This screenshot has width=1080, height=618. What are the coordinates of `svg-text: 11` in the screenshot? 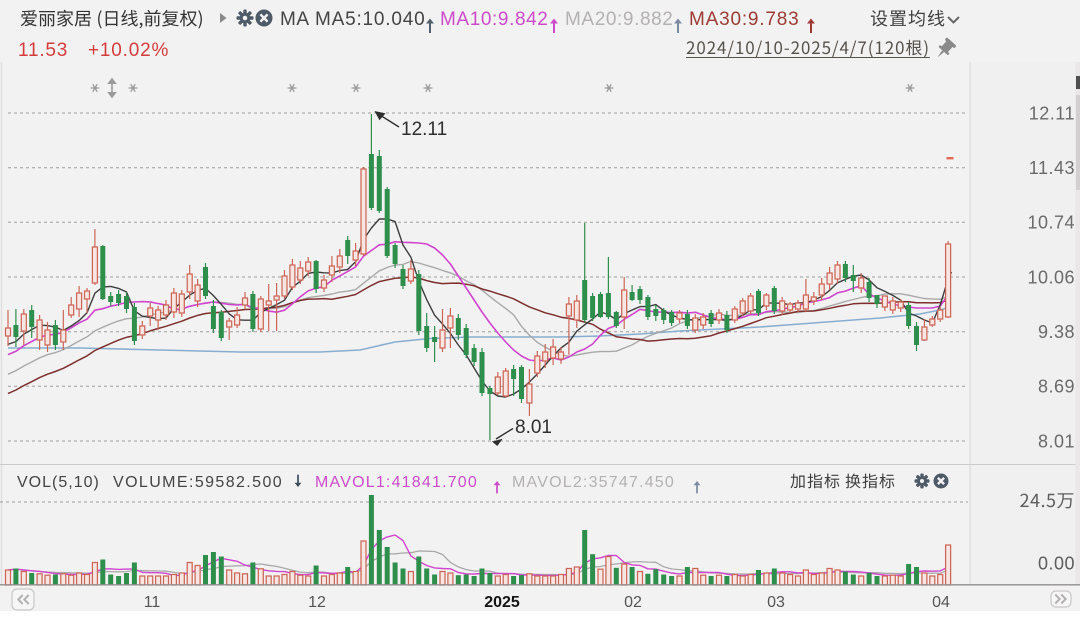 It's located at (152, 602).